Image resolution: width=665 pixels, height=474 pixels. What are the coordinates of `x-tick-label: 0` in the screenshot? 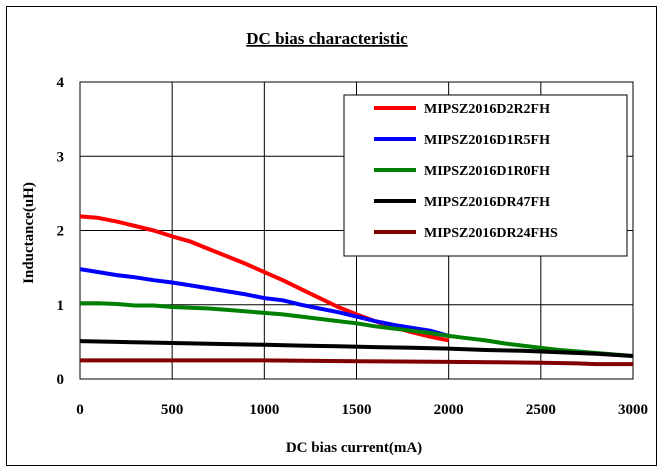 It's located at (80, 410).